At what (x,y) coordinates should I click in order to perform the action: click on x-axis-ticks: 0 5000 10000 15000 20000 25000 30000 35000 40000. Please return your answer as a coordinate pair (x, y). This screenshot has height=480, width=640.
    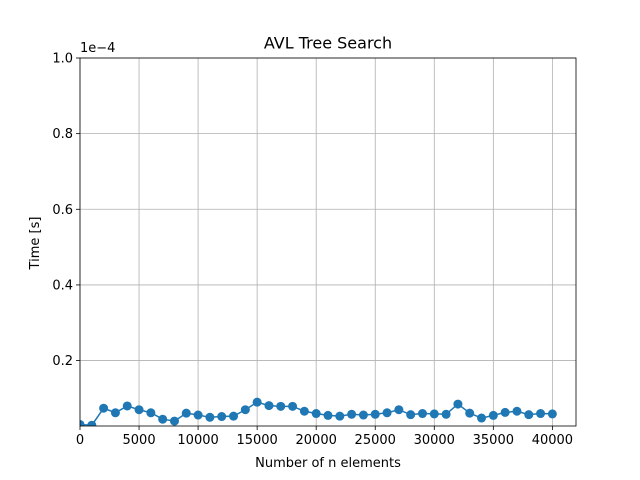
    Looking at the image, I should click on (324, 437).